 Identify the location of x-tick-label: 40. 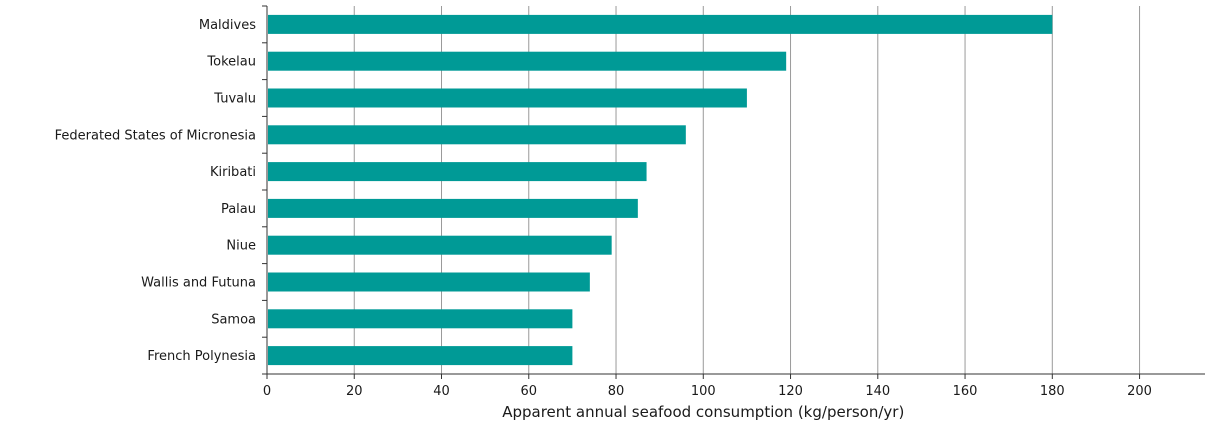
(441, 391).